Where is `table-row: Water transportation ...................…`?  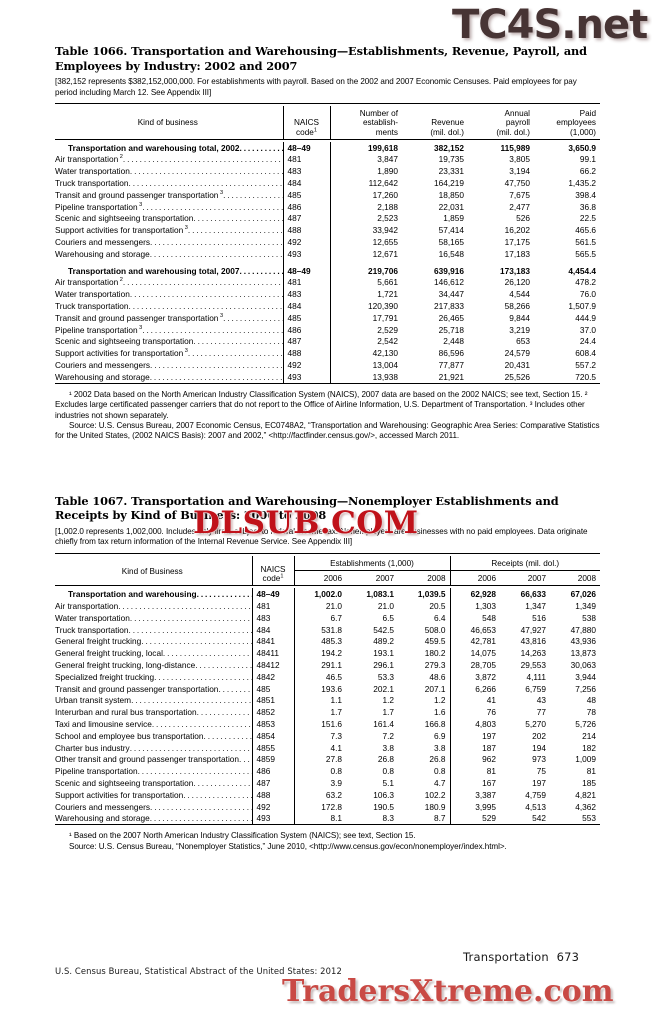 table-row: Water transportation ...................… is located at coordinates (327, 294).